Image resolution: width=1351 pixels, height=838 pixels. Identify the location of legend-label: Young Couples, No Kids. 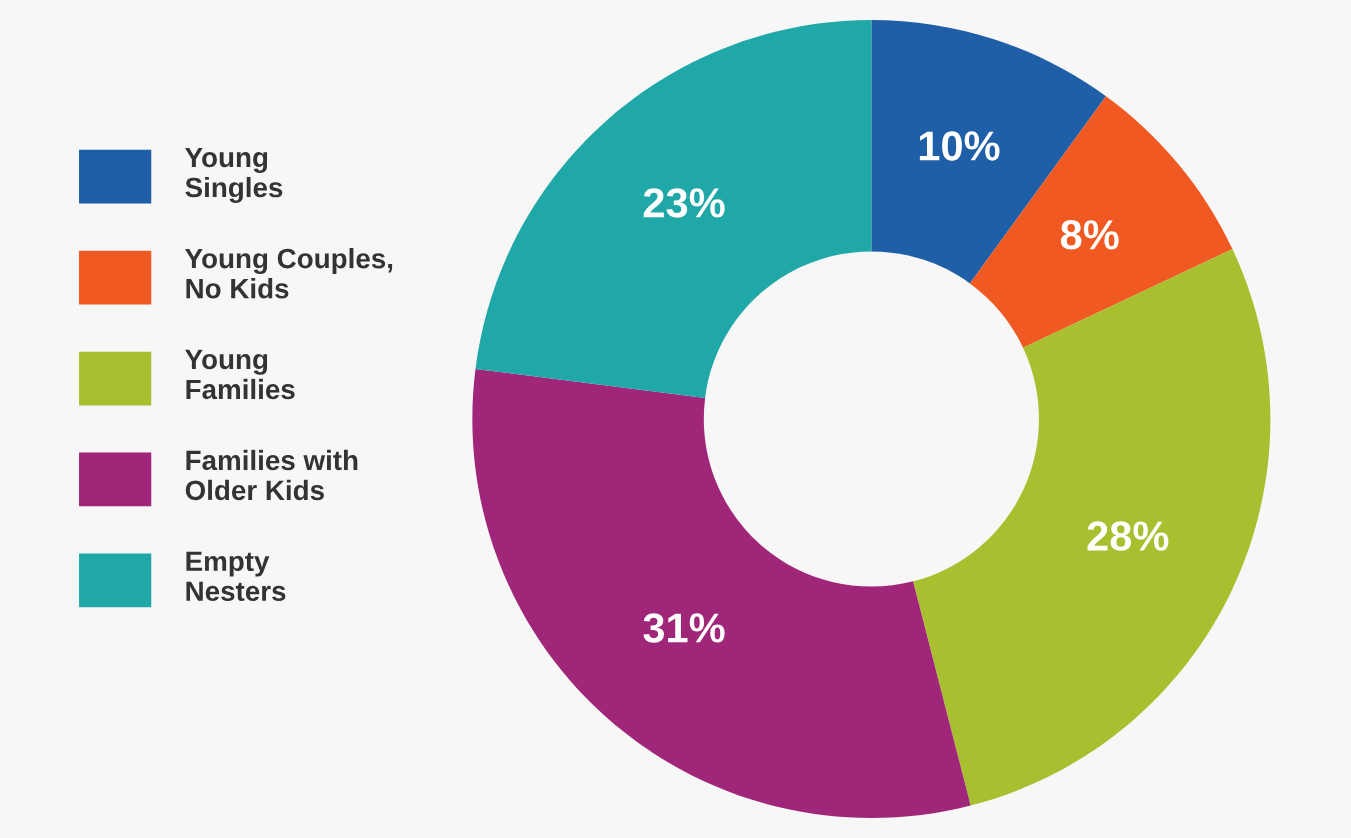
(289, 273).